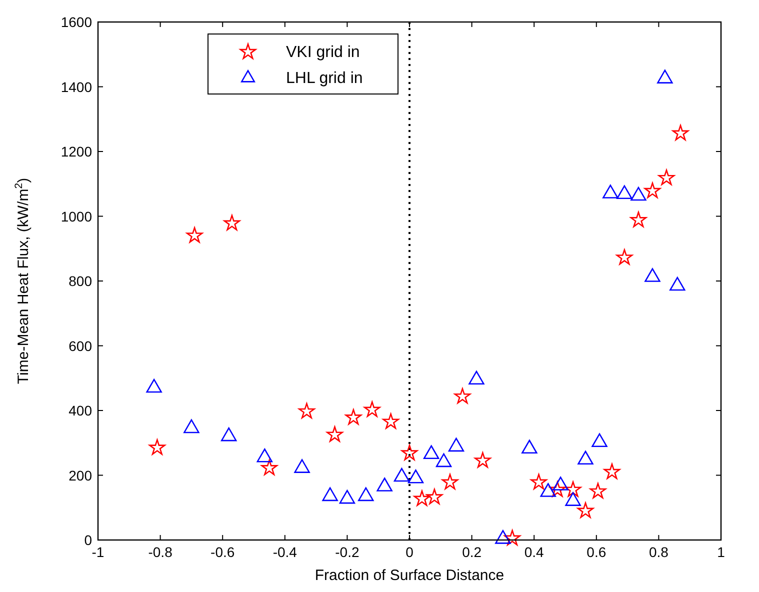 The image size is (759, 592). I want to click on y-tick-label: 1200, so click(76, 152).